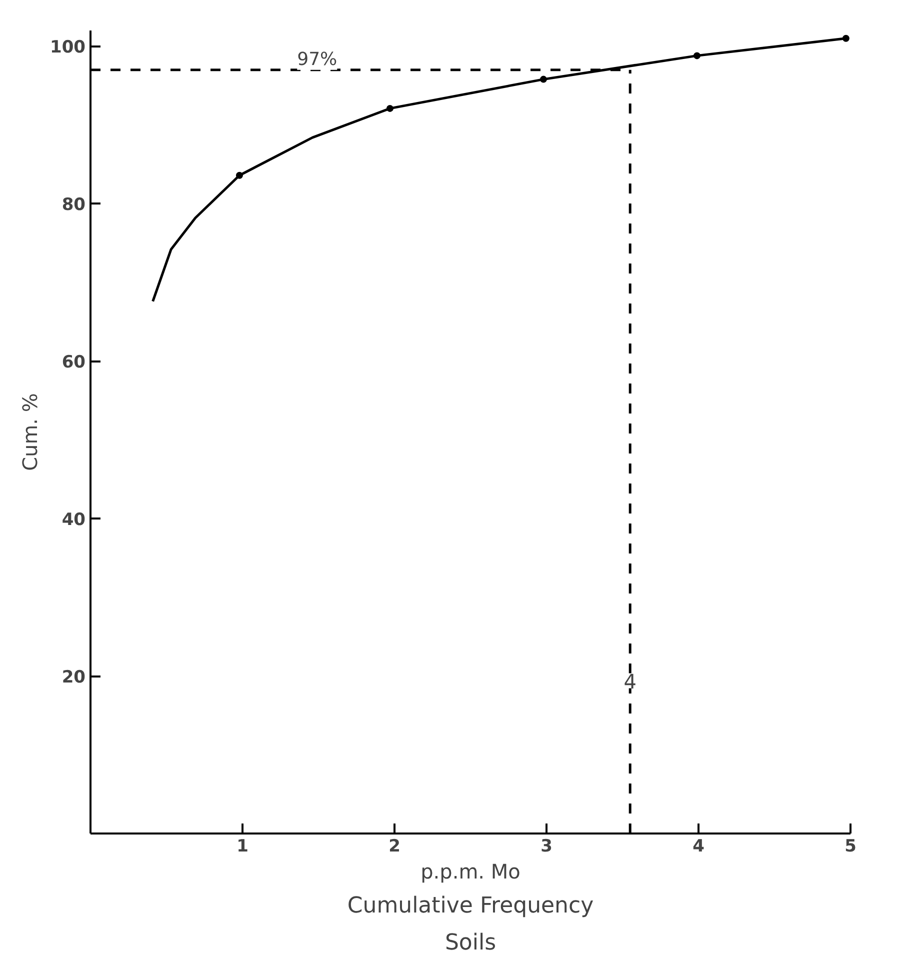 Image resolution: width=904 pixels, height=977 pixels. I want to click on y-tick-label: 20, so click(74, 678).